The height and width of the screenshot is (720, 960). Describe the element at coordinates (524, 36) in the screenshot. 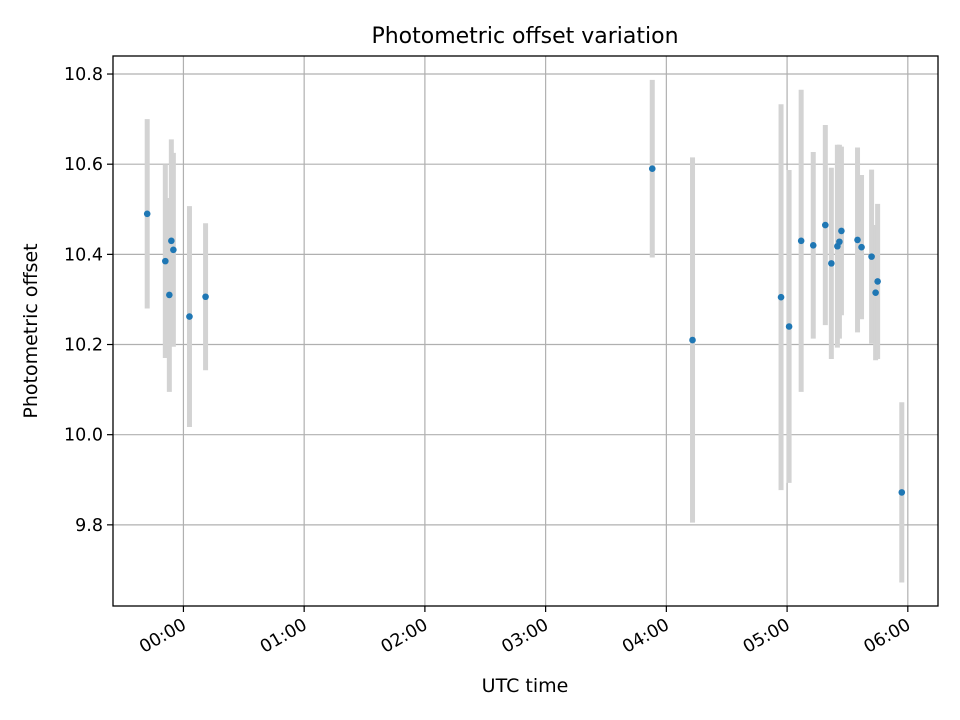

I see `chart-title: Photometric offset variation` at that location.